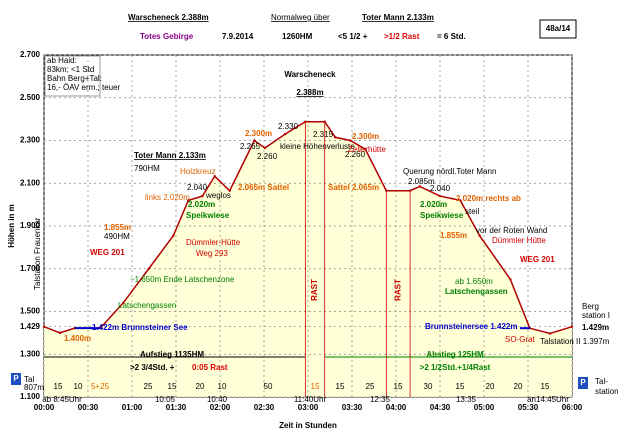 The image size is (618, 440). What do you see at coordinates (37, 253) in the screenshot?
I see `annotation: Talstation Frauenkar` at bounding box center [37, 253].